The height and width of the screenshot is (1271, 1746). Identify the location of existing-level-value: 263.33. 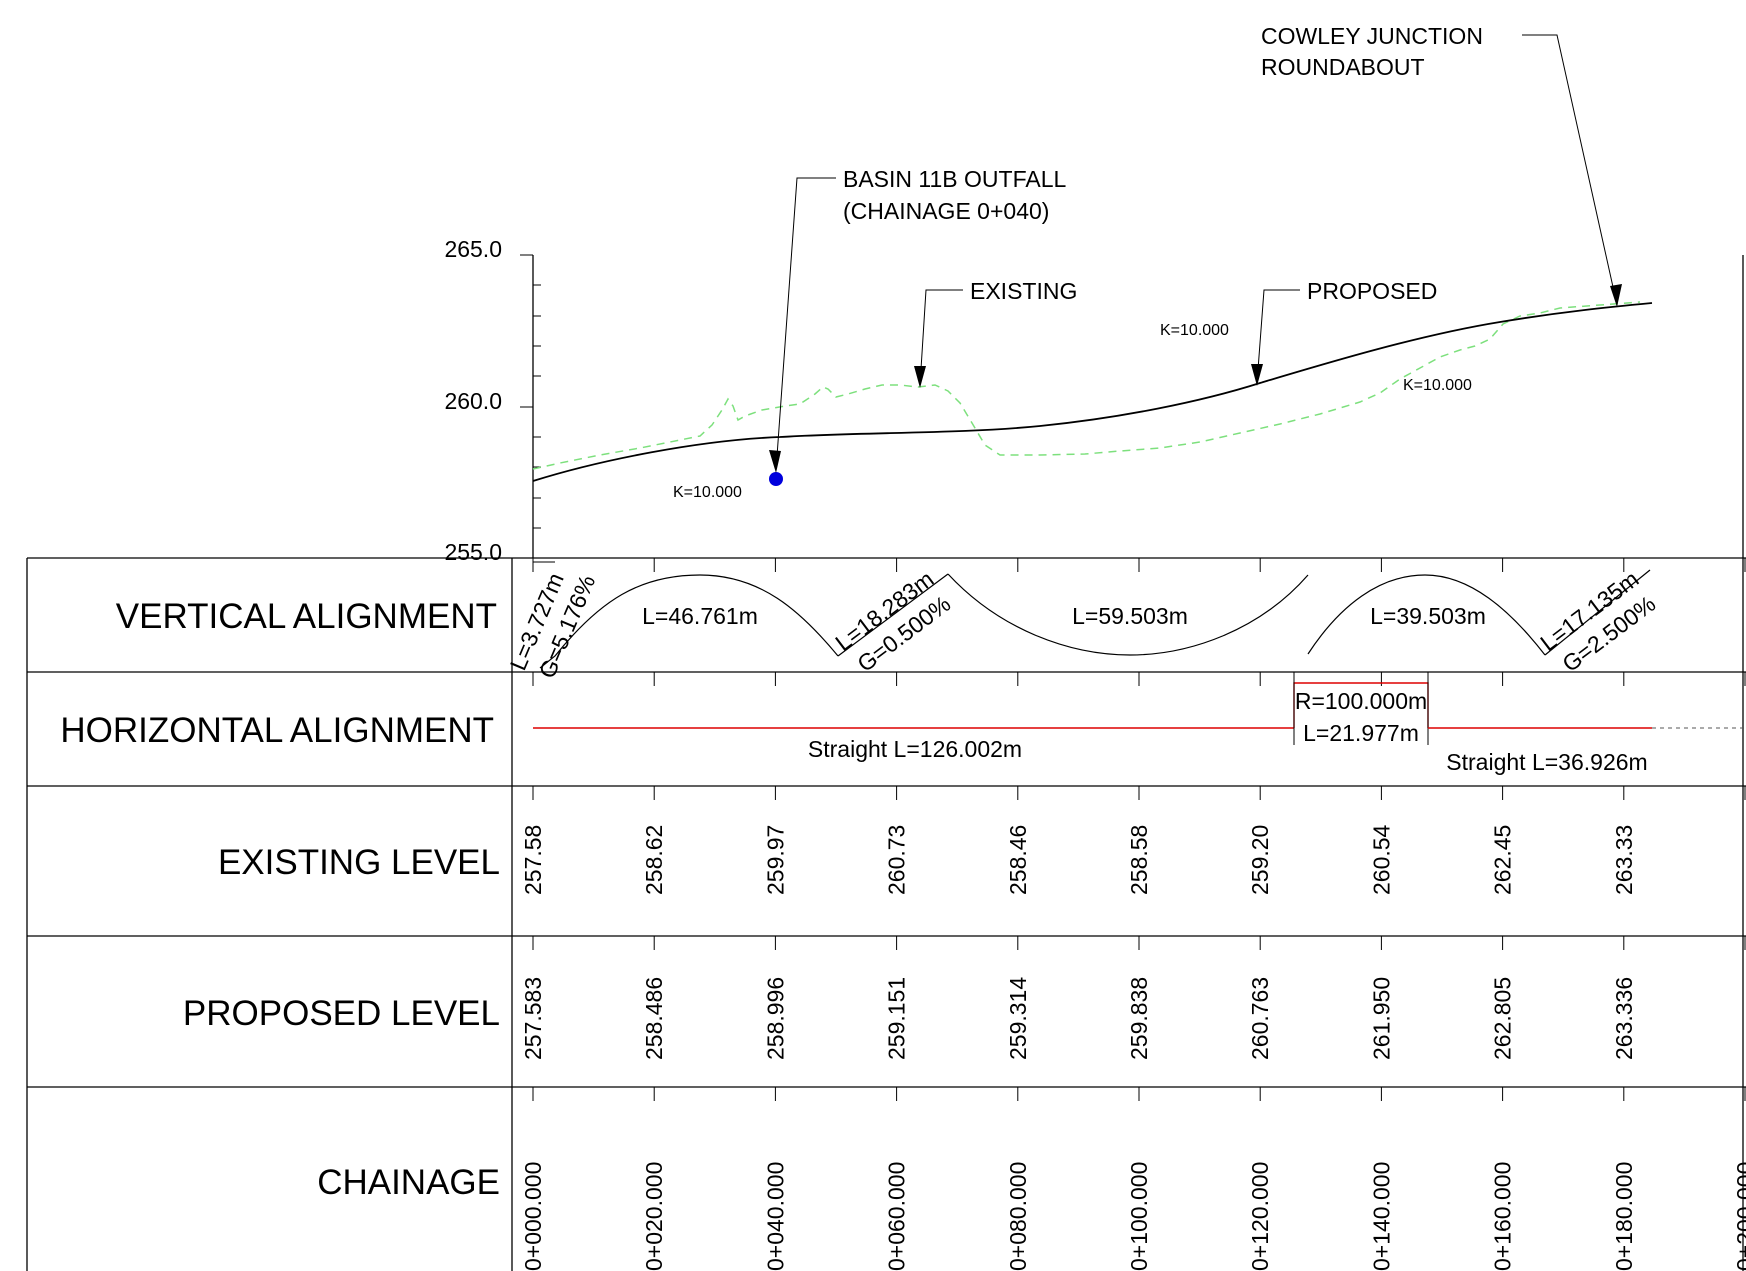
(1624, 860).